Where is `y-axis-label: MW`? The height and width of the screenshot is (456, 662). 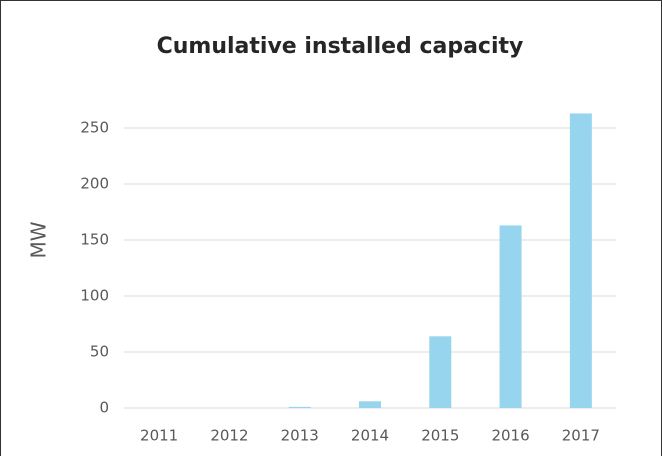 y-axis-label: MW is located at coordinates (39, 239).